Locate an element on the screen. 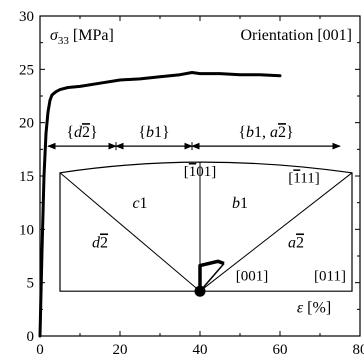  orientation-annotation: Orientation [001] is located at coordinates (296, 35).